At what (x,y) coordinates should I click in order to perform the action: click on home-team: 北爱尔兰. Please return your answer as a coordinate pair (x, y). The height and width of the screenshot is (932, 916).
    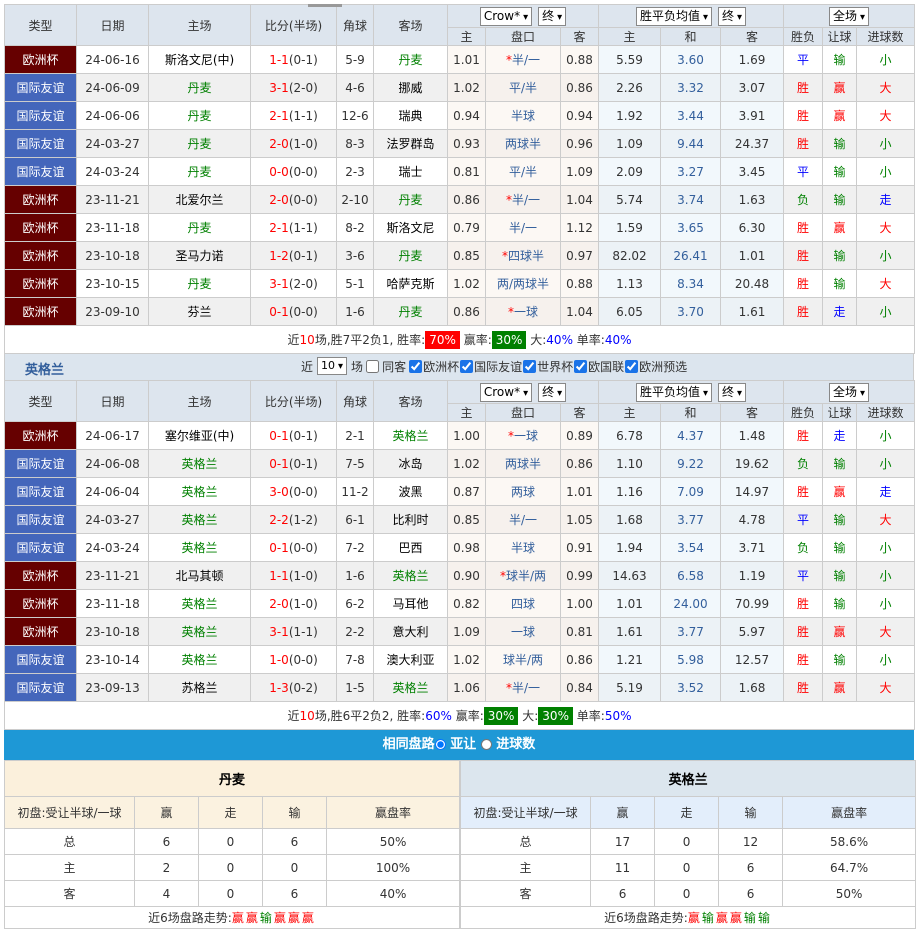
    Looking at the image, I should click on (199, 199).